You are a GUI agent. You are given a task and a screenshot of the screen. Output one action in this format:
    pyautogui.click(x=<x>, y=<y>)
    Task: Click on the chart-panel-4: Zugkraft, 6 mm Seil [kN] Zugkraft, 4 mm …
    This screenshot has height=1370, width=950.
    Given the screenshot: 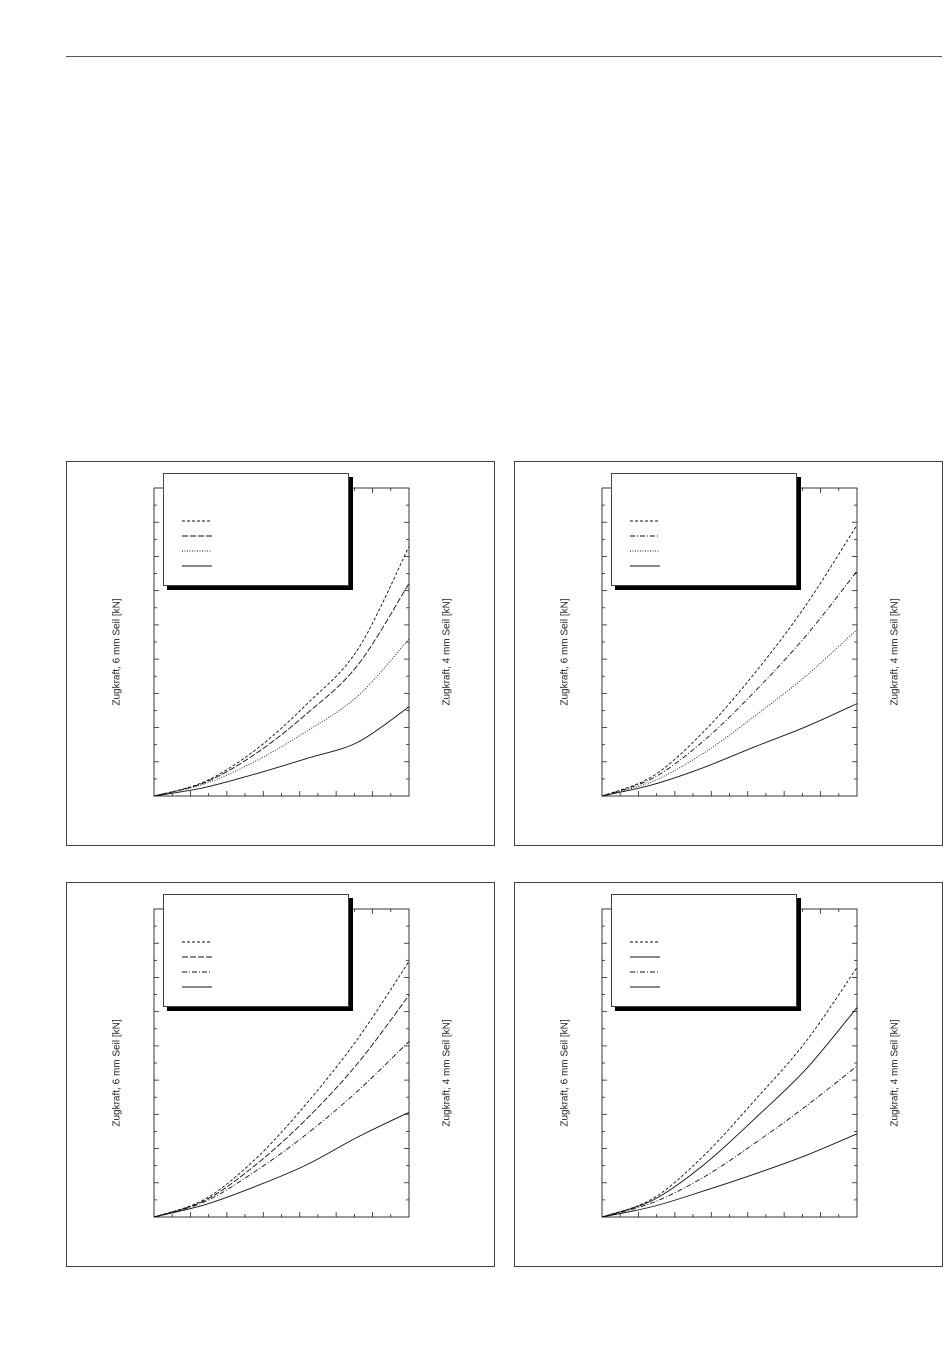 What is the action you would take?
    pyautogui.click(x=728, y=1074)
    